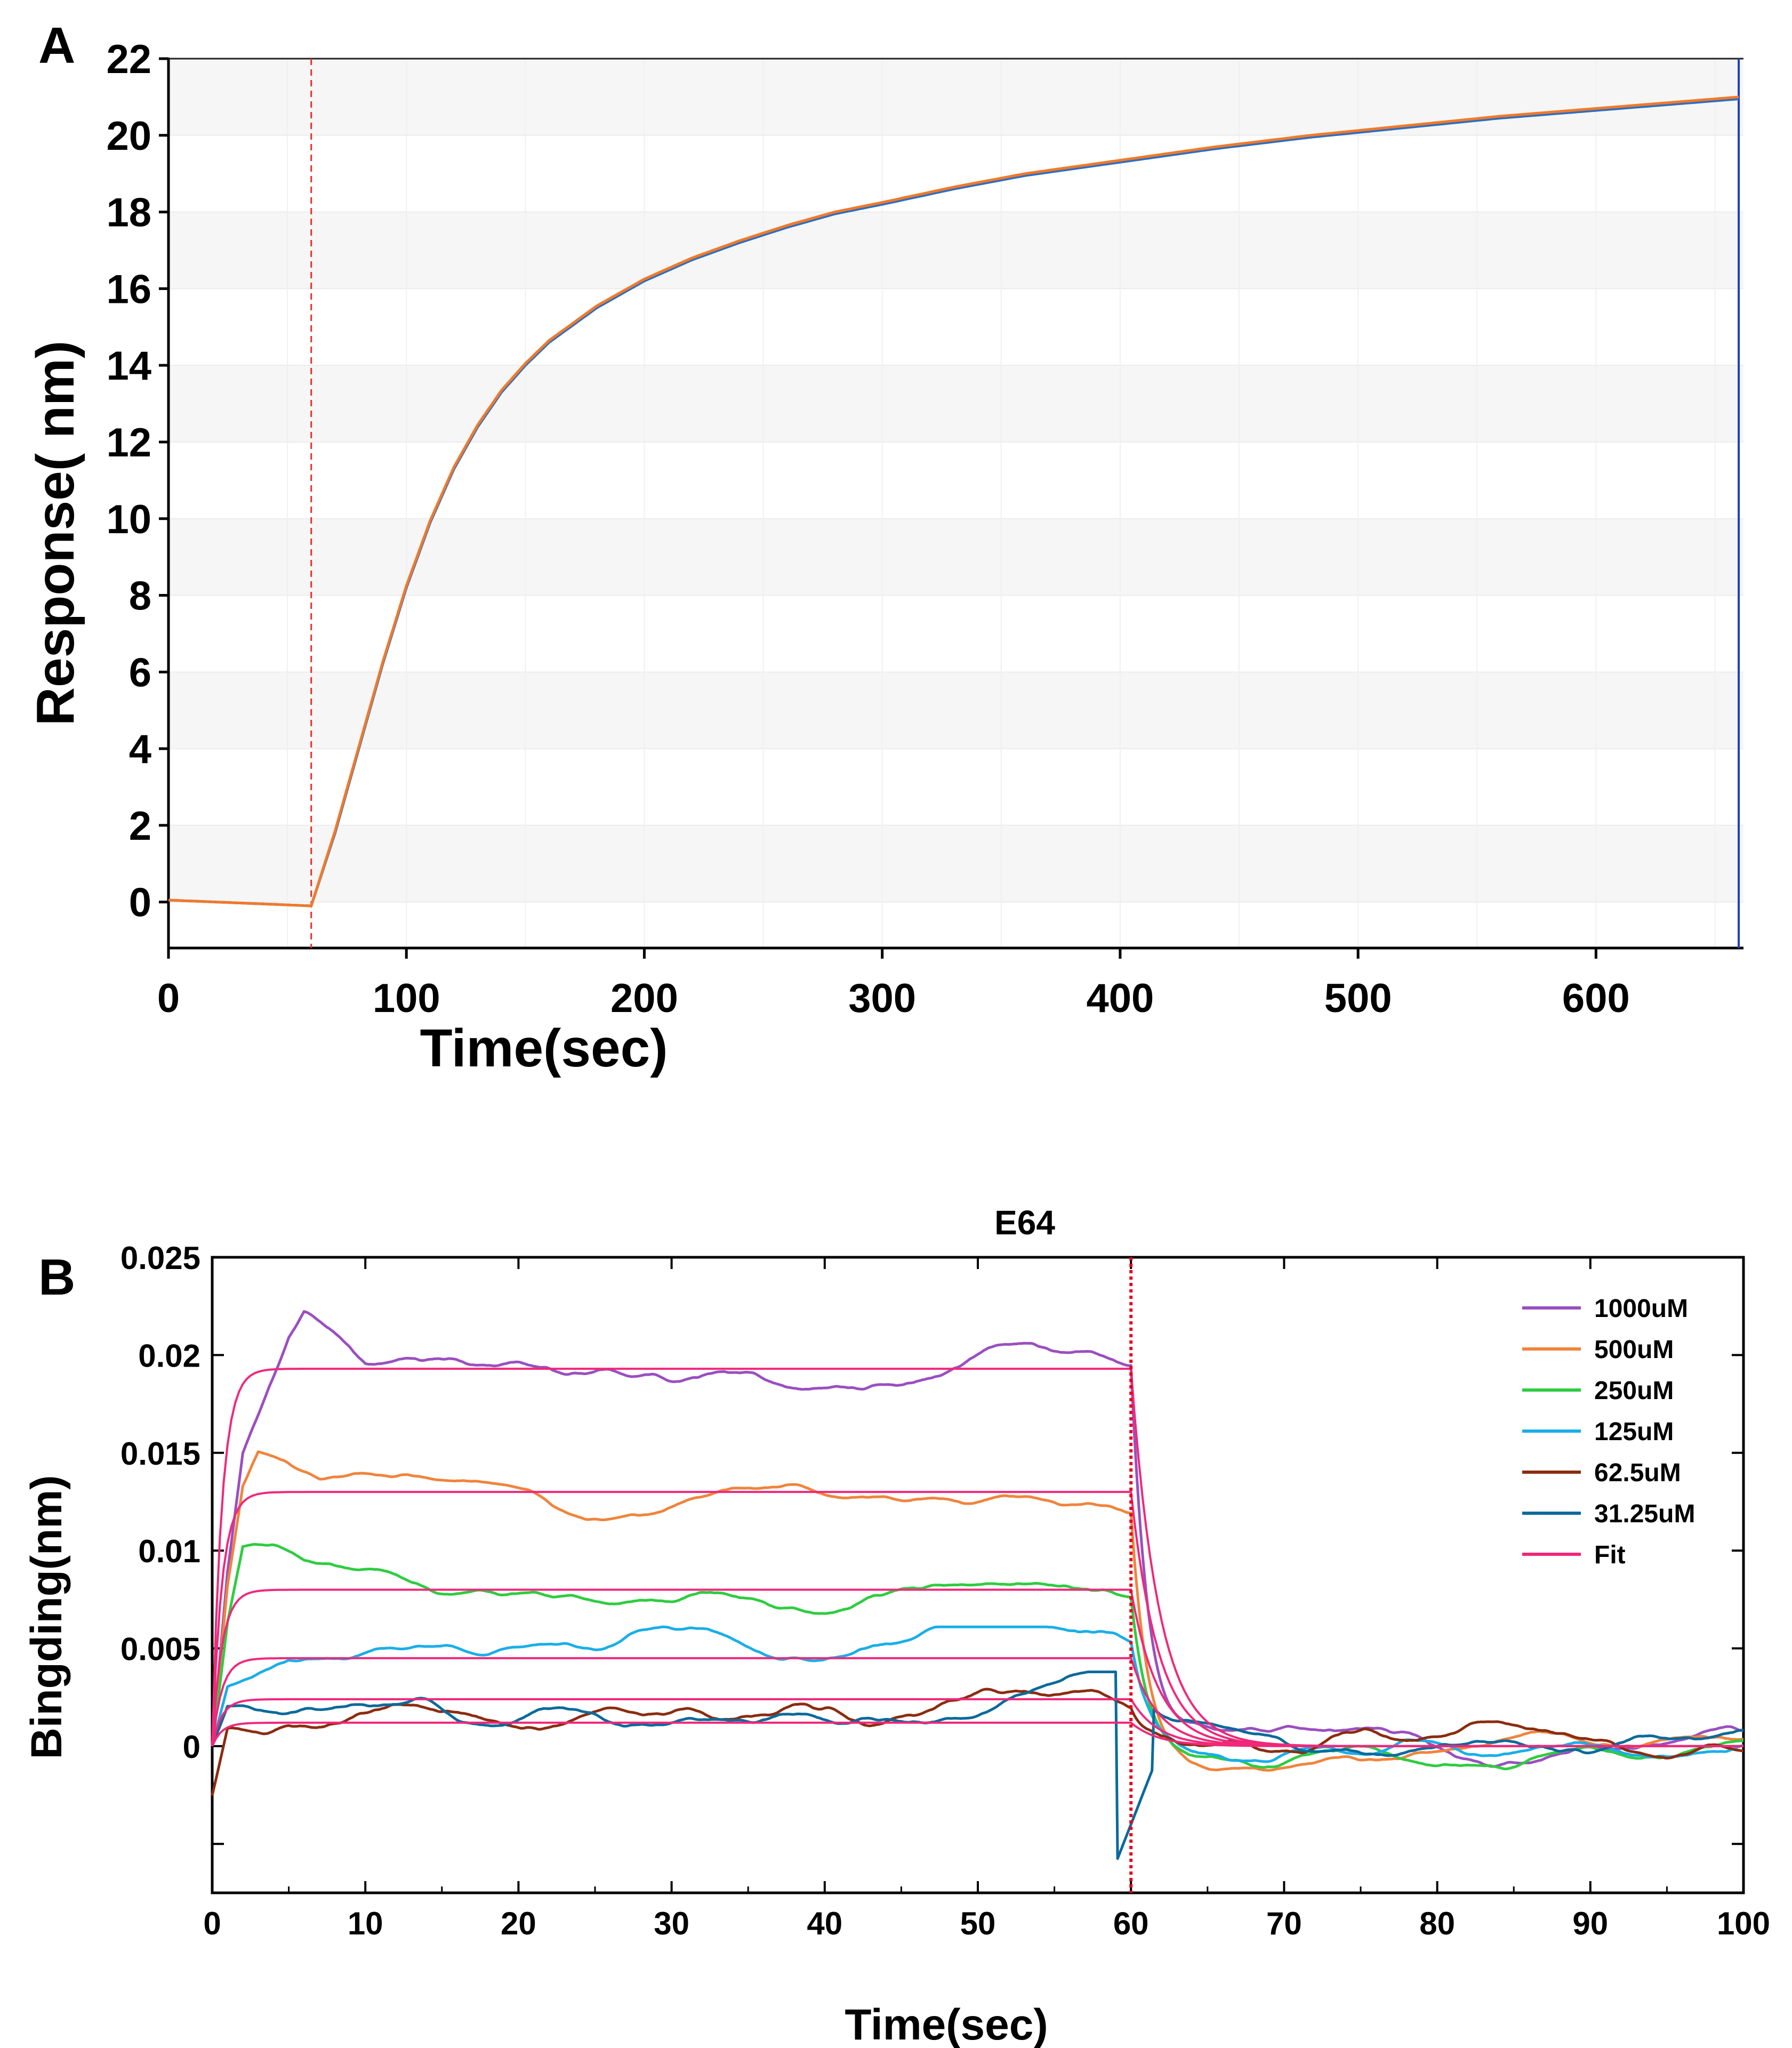 Image resolution: width=1792 pixels, height=2048 pixels. What do you see at coordinates (1743, 1924) in the screenshot?
I see `xtick-label-b: 100` at bounding box center [1743, 1924].